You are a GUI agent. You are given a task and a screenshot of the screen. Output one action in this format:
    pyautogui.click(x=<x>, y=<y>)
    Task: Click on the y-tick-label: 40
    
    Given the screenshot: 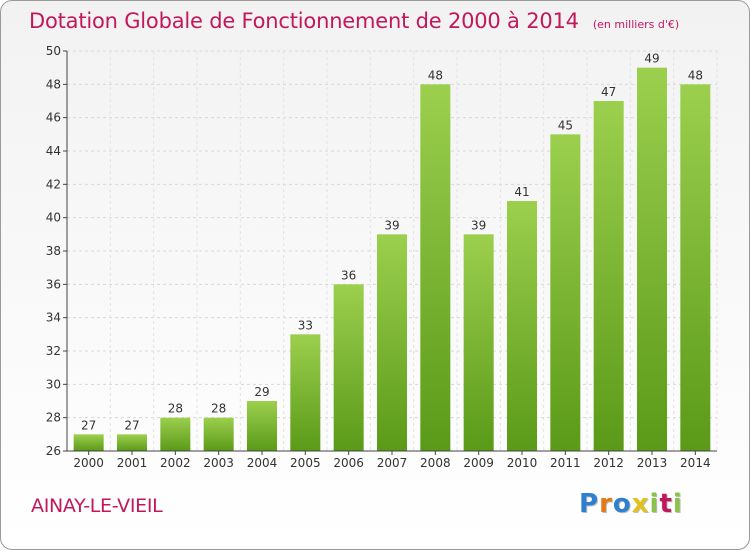 What is the action you would take?
    pyautogui.click(x=53, y=218)
    